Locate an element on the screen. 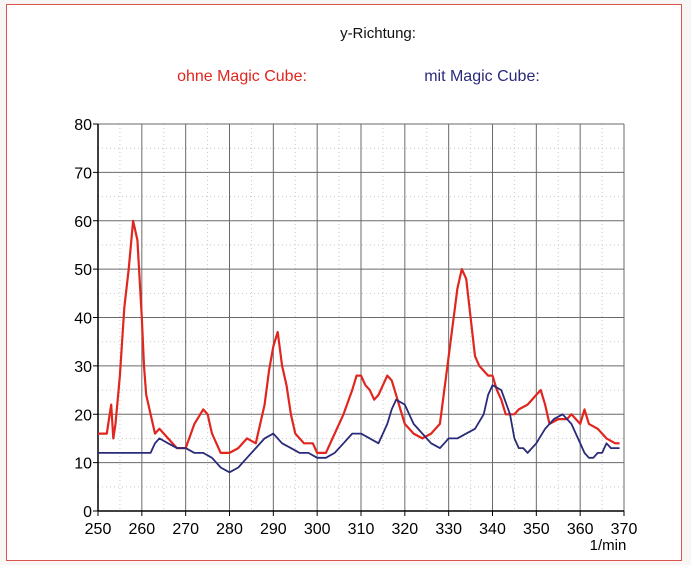  x-tick-label: 250 is located at coordinates (98, 529).